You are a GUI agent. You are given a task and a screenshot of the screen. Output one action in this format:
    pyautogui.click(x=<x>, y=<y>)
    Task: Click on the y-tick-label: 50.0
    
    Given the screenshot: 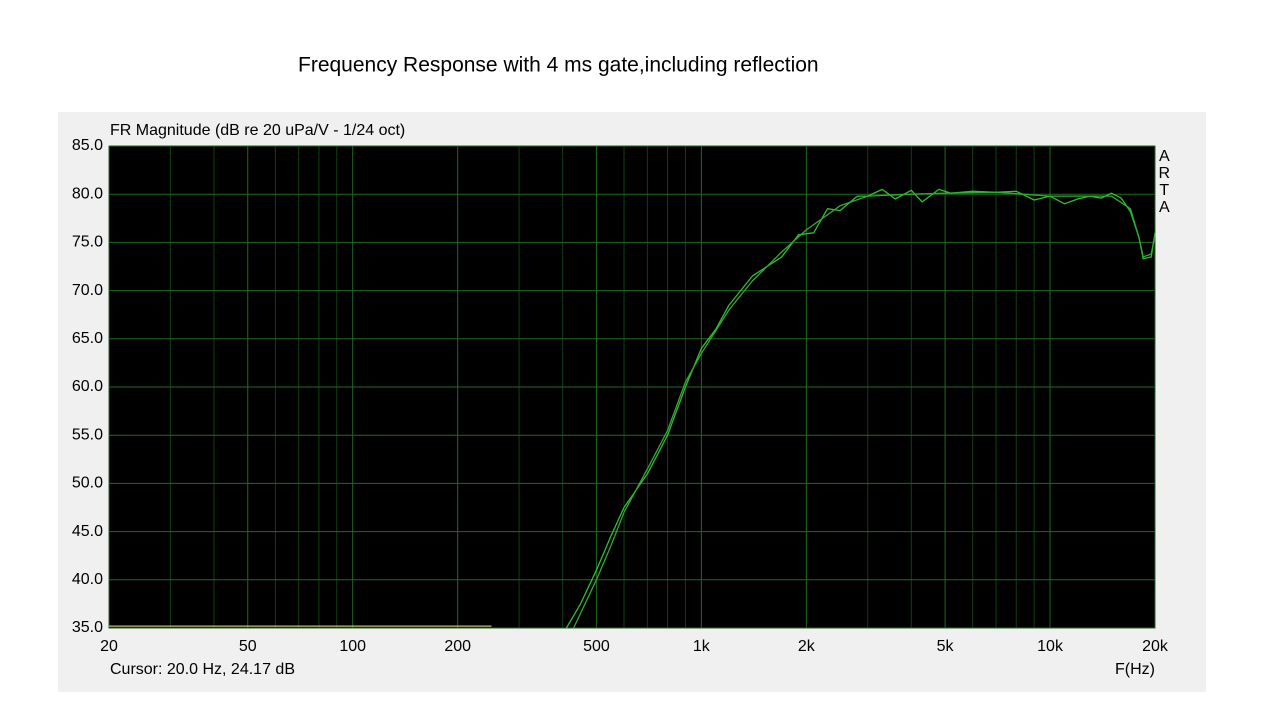 What is the action you would take?
    pyautogui.click(x=87, y=483)
    